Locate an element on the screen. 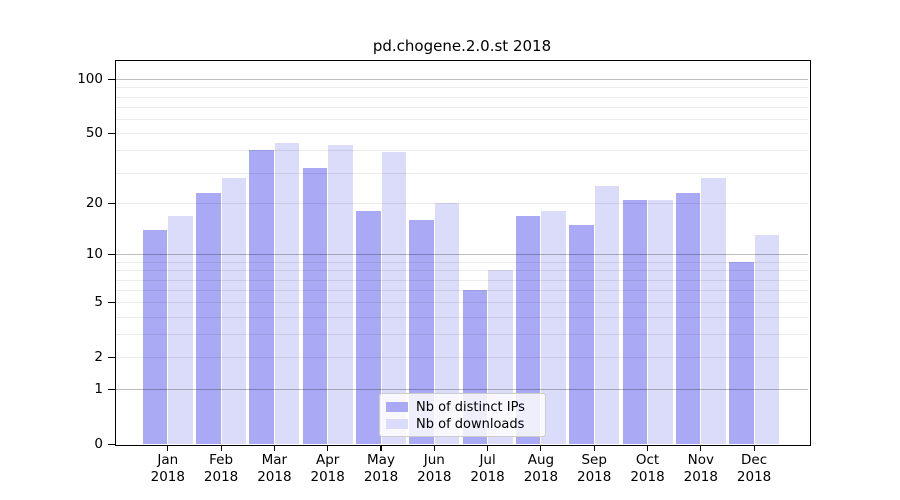  x-tick-label-oct: Oct 2018 is located at coordinates (648, 469).